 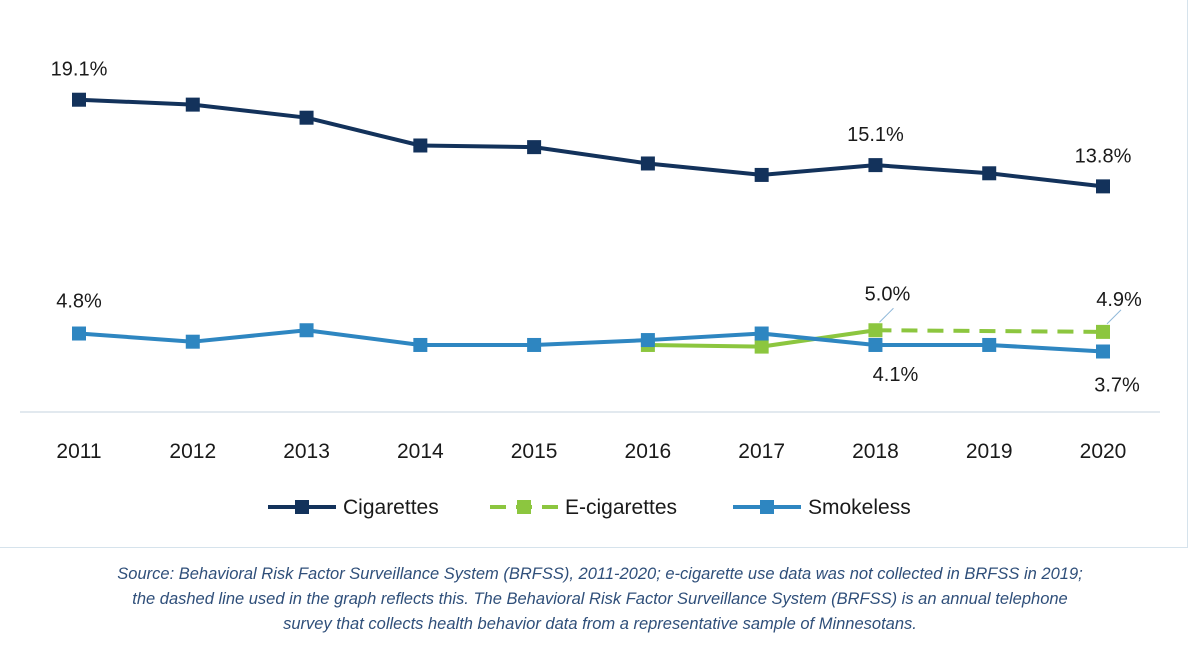 I want to click on smokeless-marker-2017, so click(x=761, y=333).